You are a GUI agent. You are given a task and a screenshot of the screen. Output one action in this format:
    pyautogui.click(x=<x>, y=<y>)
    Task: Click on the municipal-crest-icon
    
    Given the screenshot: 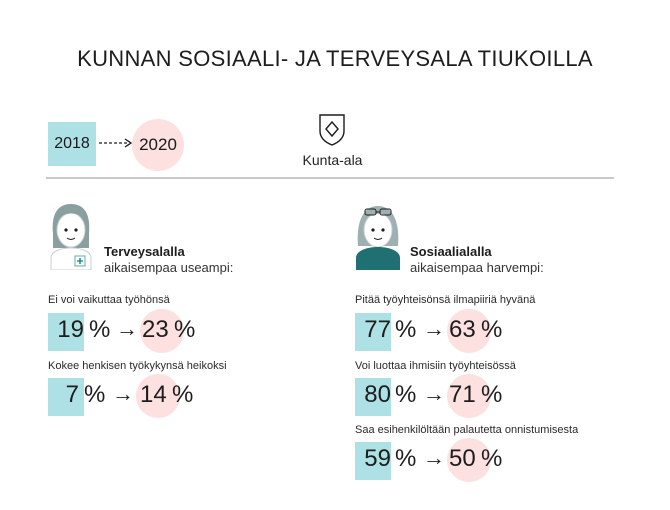 What is the action you would take?
    pyautogui.click(x=332, y=130)
    